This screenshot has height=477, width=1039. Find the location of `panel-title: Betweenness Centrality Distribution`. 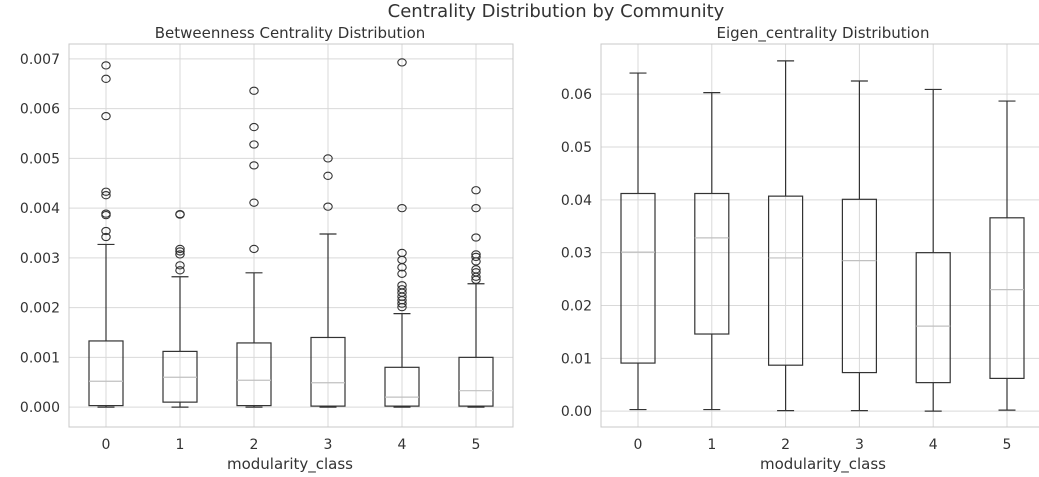

panel-title: Betweenness Centrality Distribution is located at coordinates (290, 33).